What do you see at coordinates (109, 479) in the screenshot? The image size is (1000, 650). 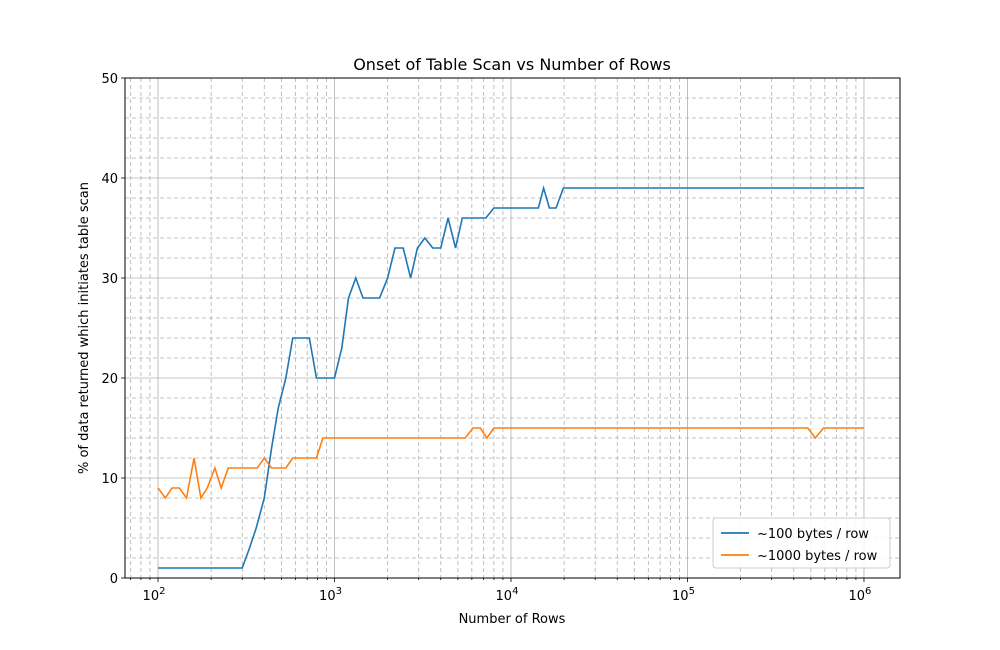 I see `y-tick-label: 10` at bounding box center [109, 479].